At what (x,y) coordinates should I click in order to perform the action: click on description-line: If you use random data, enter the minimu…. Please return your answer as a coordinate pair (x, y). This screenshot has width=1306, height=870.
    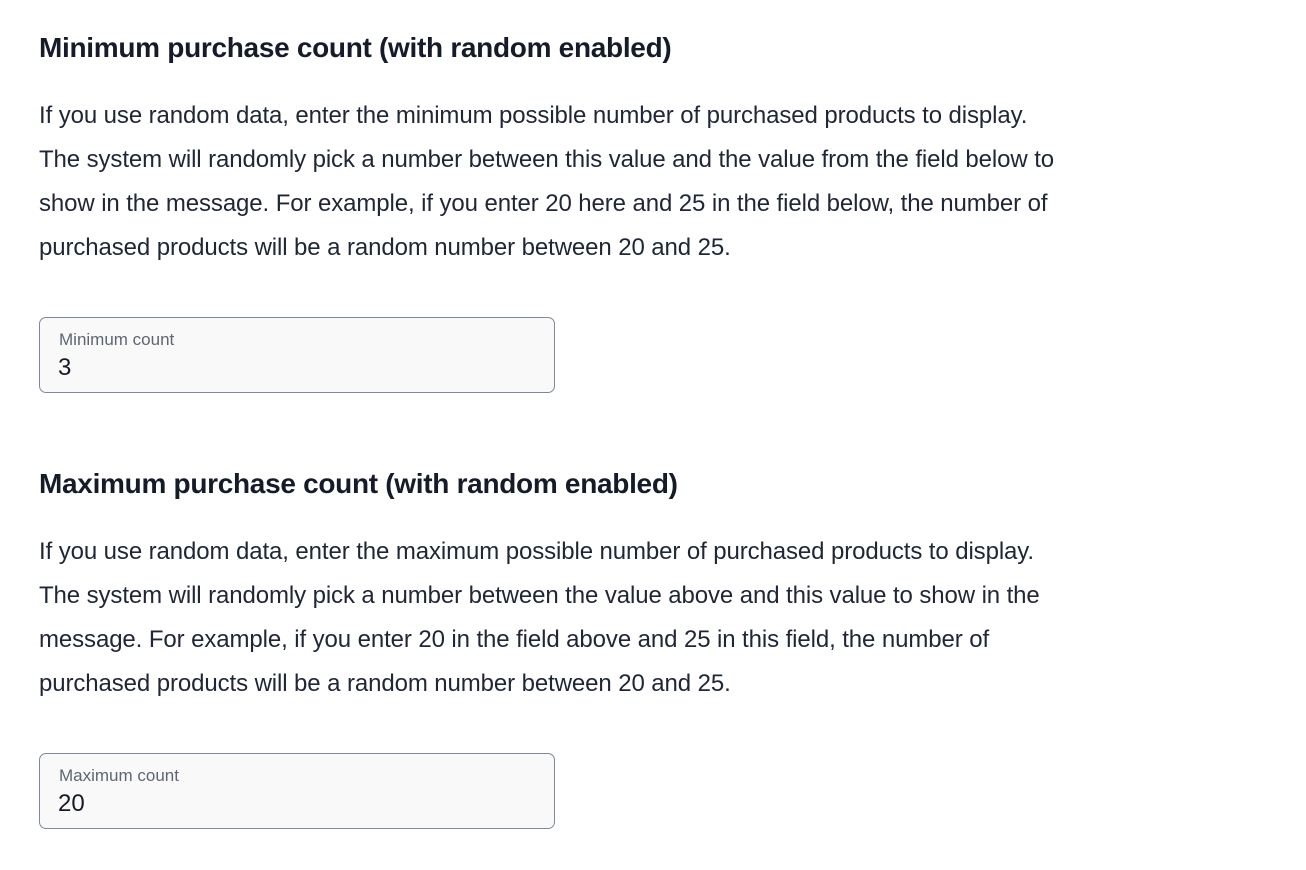
    Looking at the image, I should click on (533, 115).